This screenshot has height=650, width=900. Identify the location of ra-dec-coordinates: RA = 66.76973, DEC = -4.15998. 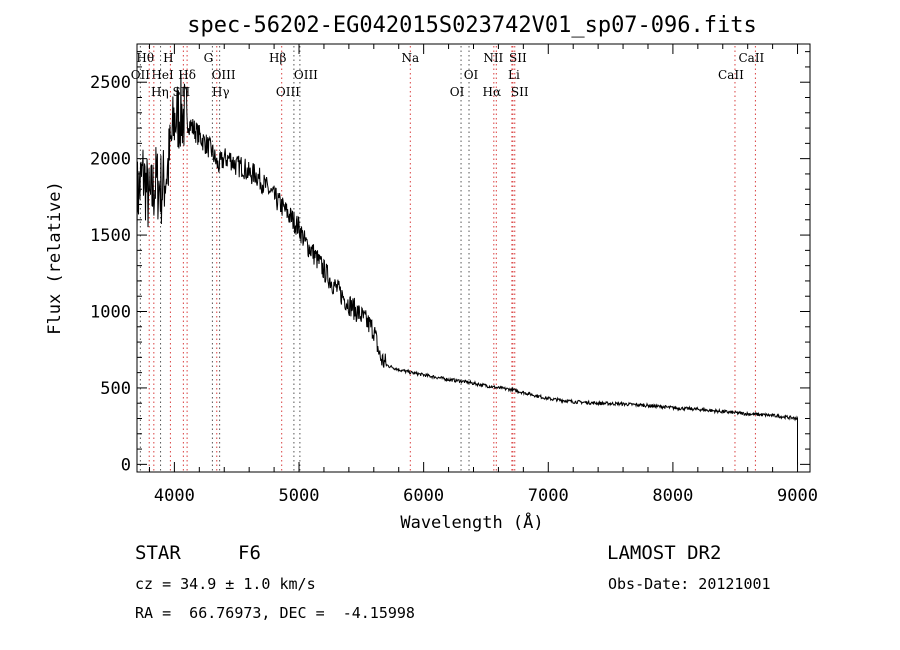
(275, 613).